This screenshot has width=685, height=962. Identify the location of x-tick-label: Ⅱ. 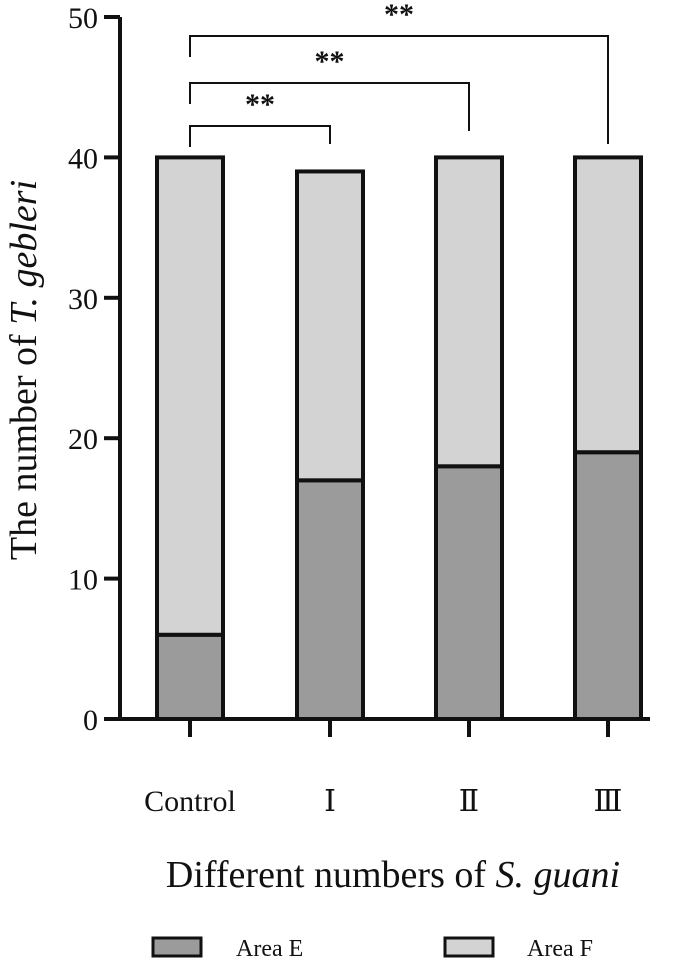
(469, 801).